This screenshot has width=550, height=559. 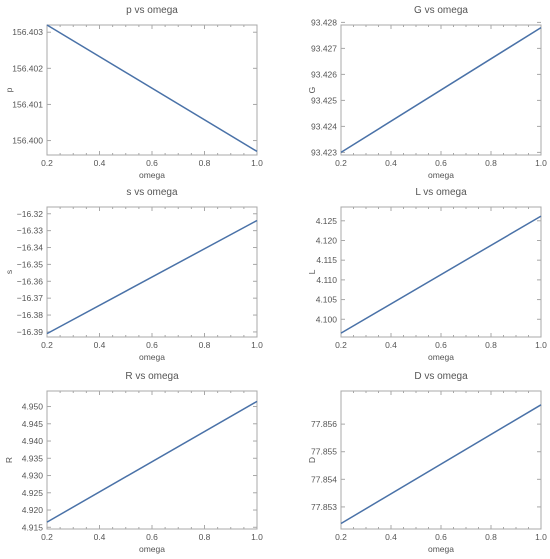 What do you see at coordinates (326, 260) in the screenshot?
I see `y-tick-label: 4.115` at bounding box center [326, 260].